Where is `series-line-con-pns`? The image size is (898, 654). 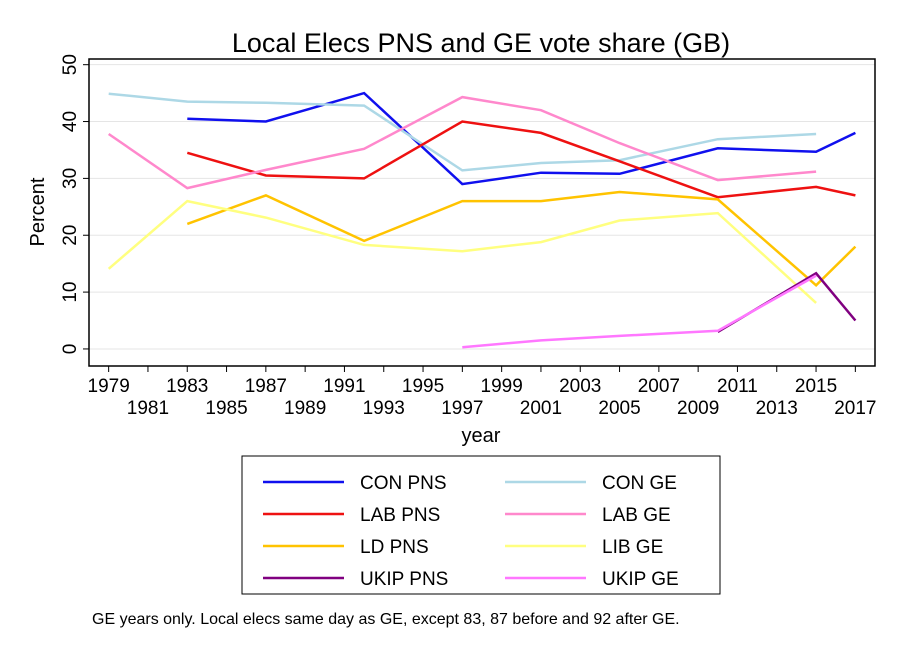 series-line-con-pns is located at coordinates (521, 138).